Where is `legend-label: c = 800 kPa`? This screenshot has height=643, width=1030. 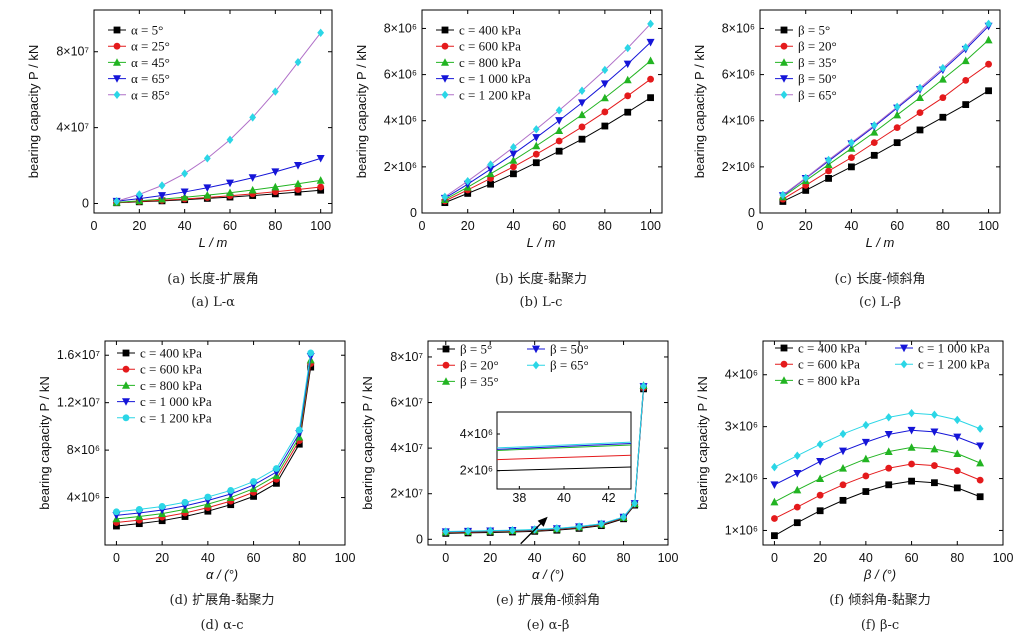
legend-label: c = 800 kPa is located at coordinates (829, 380).